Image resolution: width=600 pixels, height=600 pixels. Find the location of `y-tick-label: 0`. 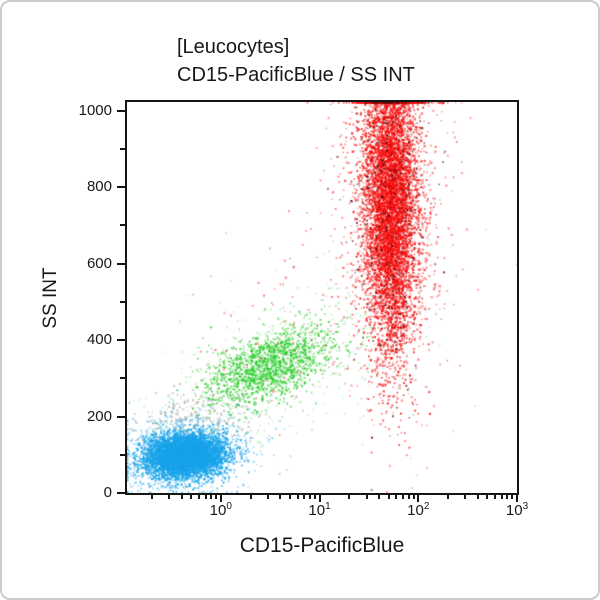

y-tick-label: 0 is located at coordinates (107, 492).